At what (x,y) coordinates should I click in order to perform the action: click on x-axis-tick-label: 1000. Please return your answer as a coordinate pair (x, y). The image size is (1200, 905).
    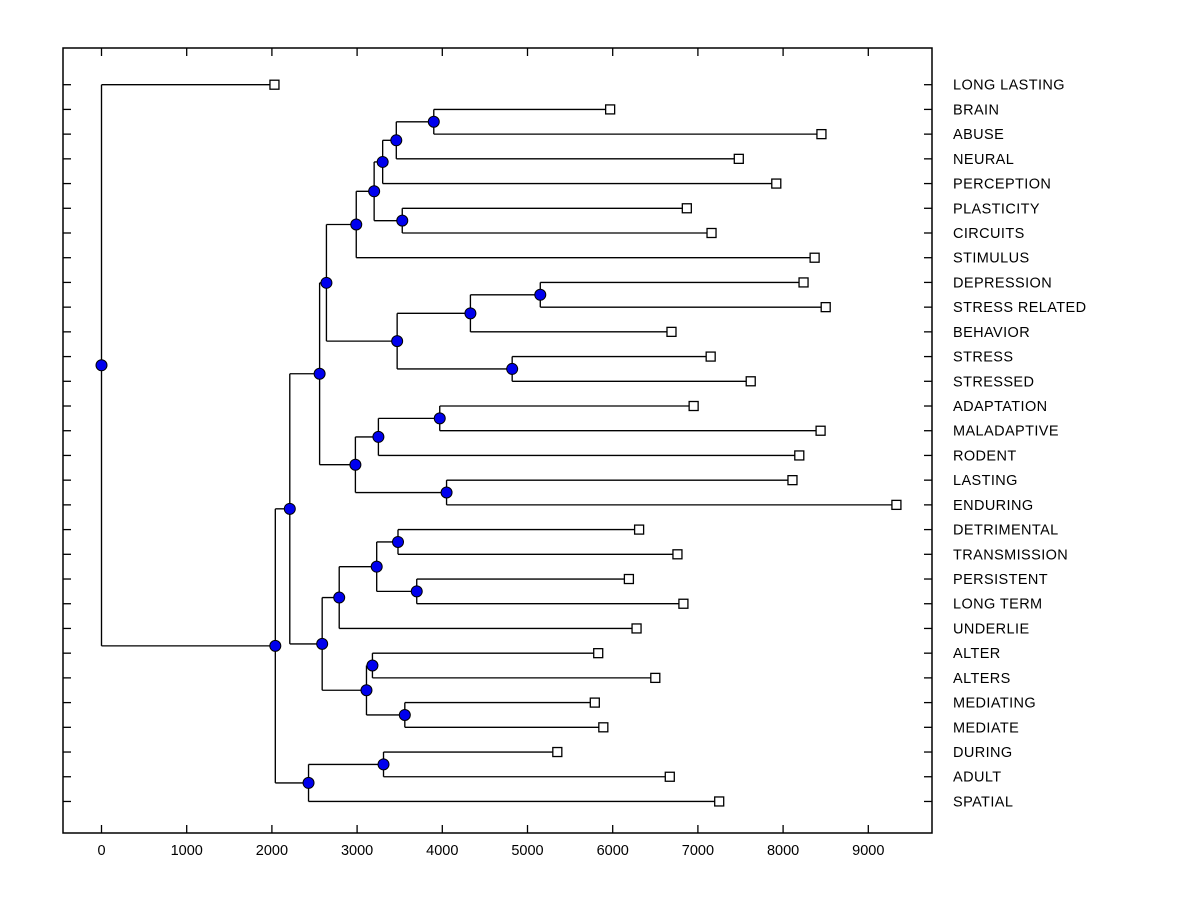
    Looking at the image, I should click on (187, 851).